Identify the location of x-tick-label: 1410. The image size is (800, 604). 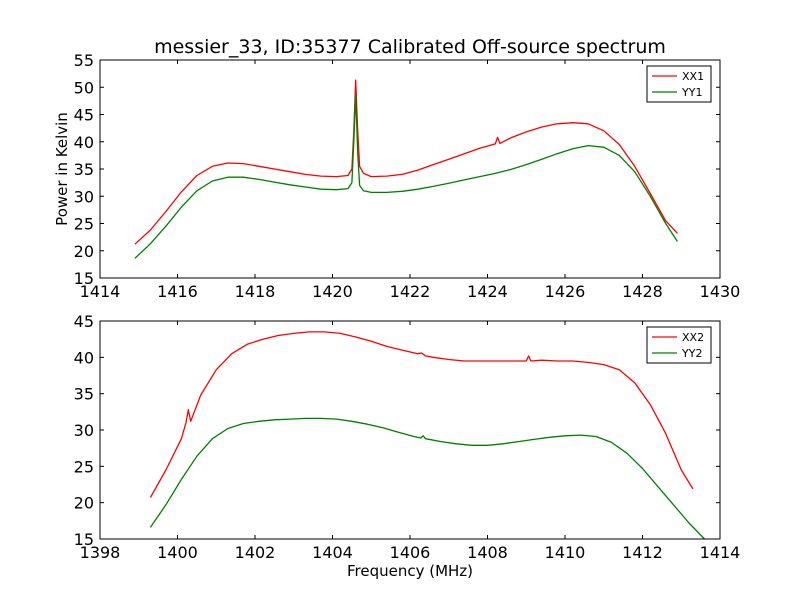
(565, 552).